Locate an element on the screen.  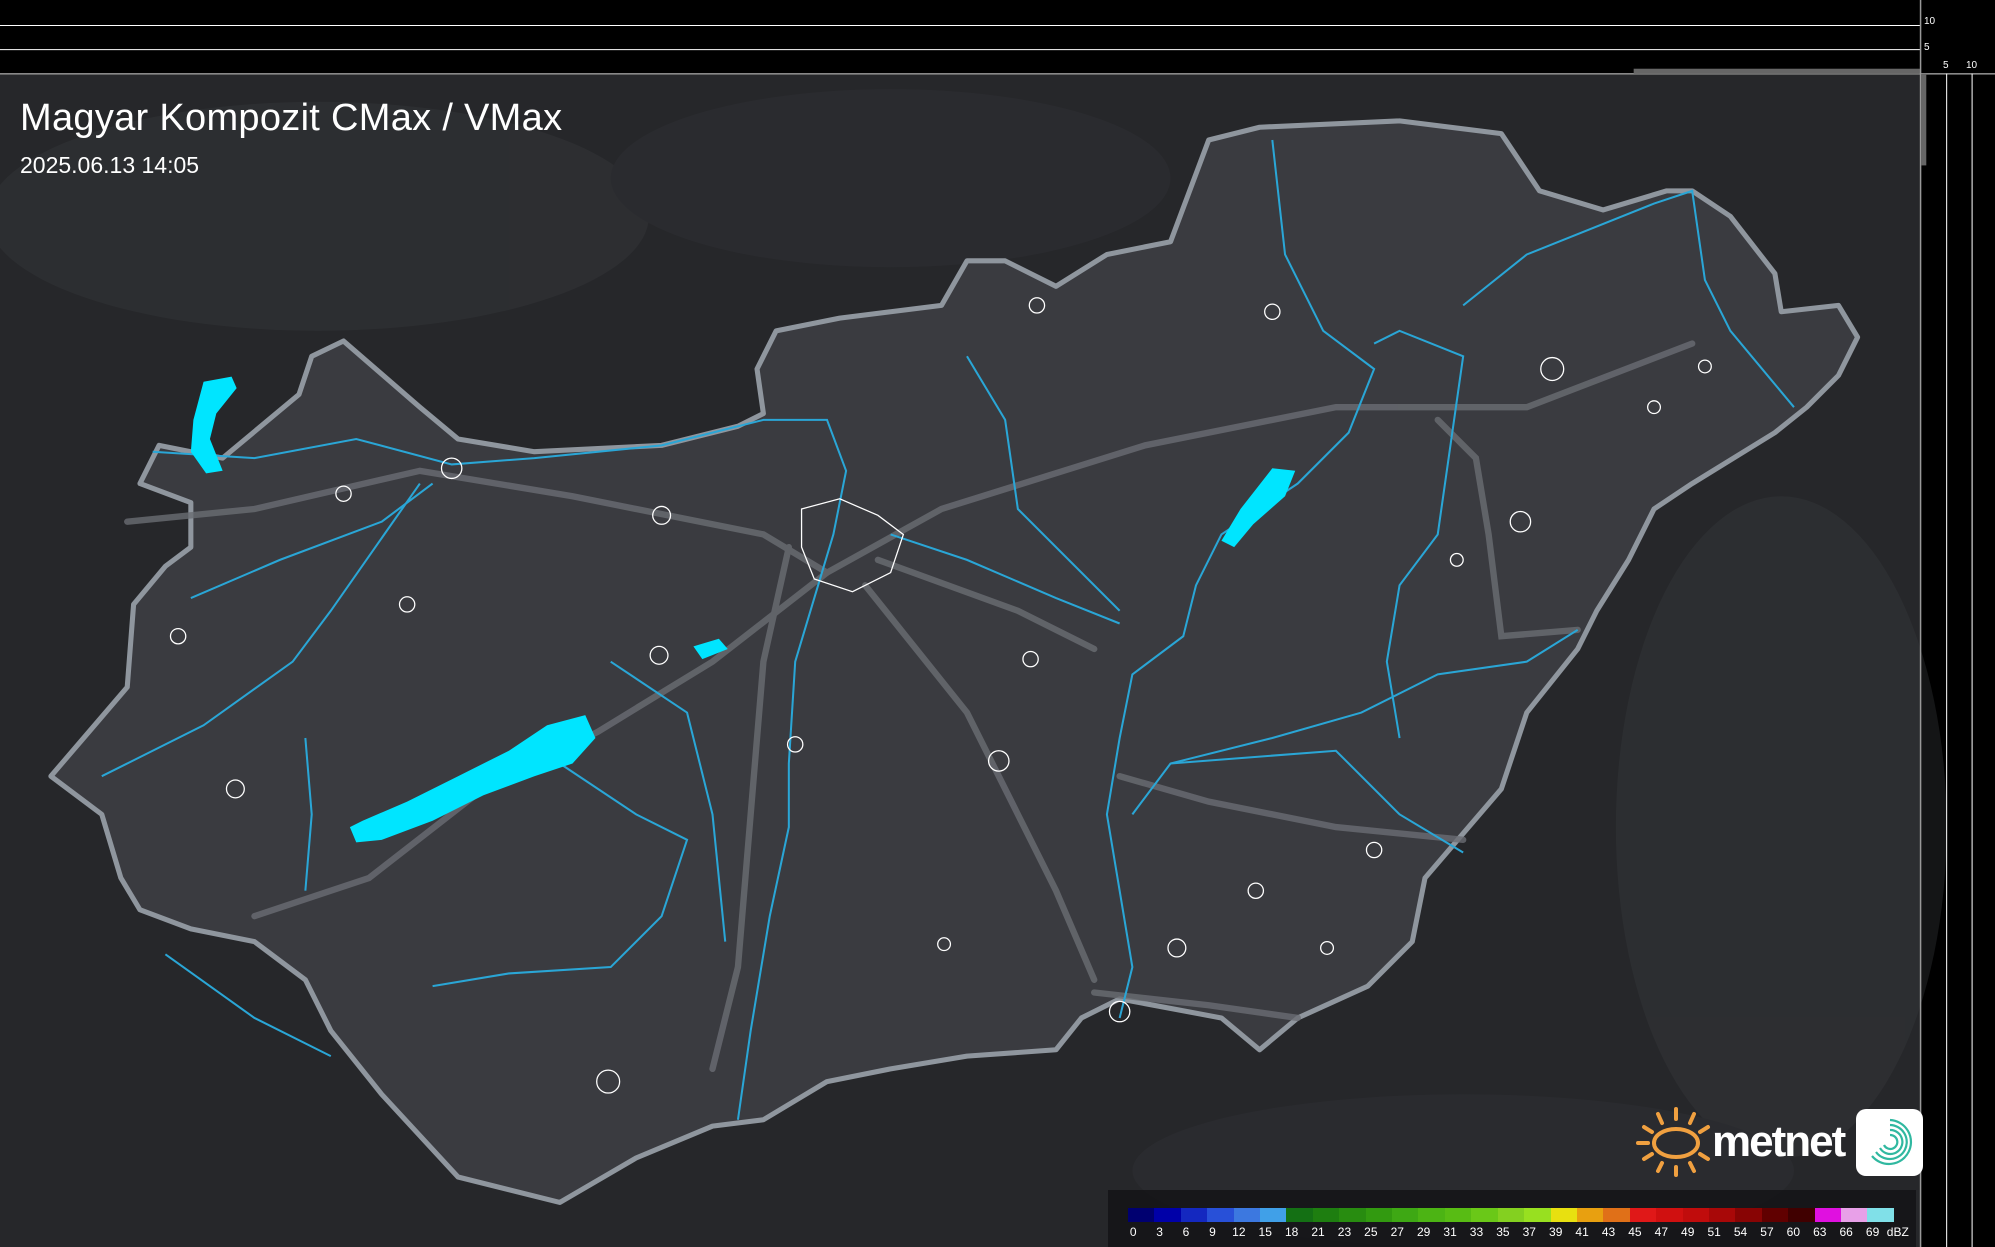
legend-swatches is located at coordinates (1511, 1215).